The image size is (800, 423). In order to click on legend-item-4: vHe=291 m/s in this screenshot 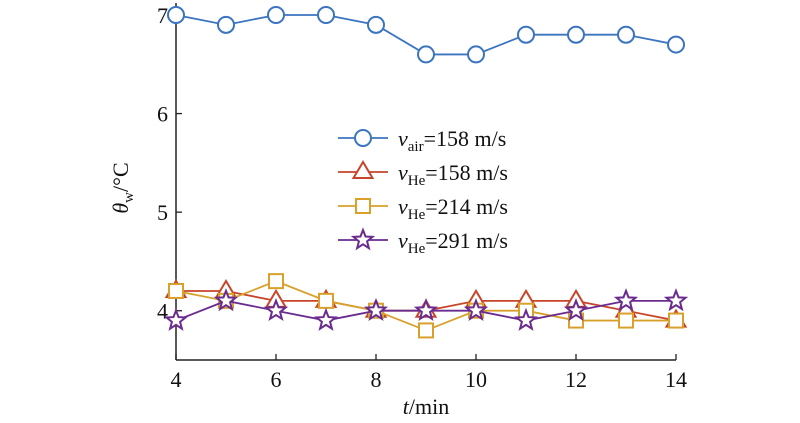, I will do `click(423, 242)`.